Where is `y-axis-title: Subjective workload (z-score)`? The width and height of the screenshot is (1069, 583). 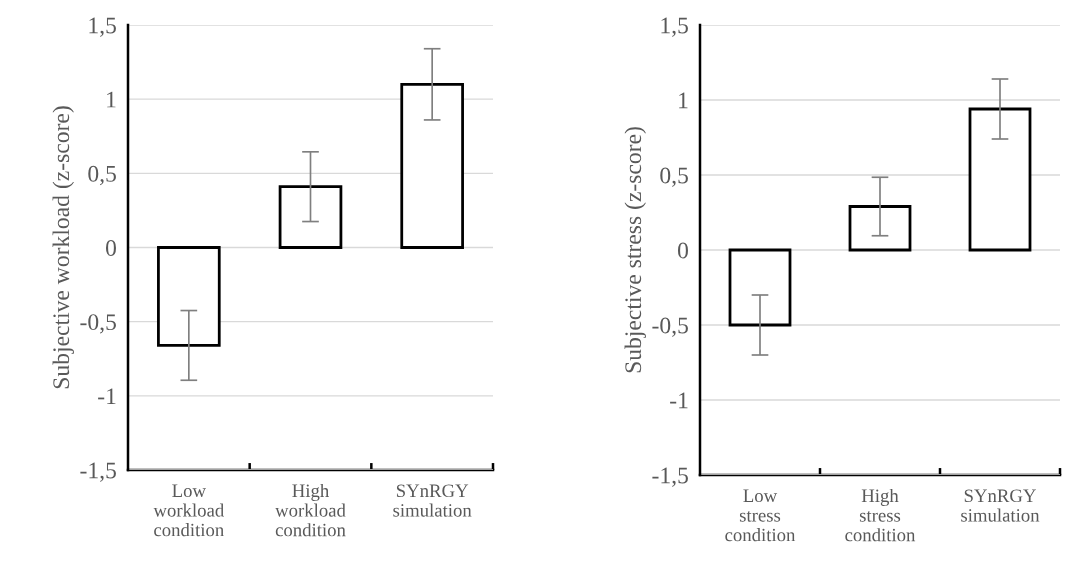 y-axis-title: Subjective workload (z-score) is located at coordinates (63, 247).